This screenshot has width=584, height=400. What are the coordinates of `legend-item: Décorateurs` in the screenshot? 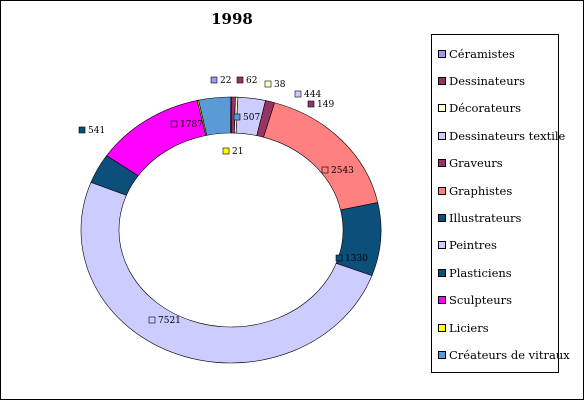 It's located at (498, 108).